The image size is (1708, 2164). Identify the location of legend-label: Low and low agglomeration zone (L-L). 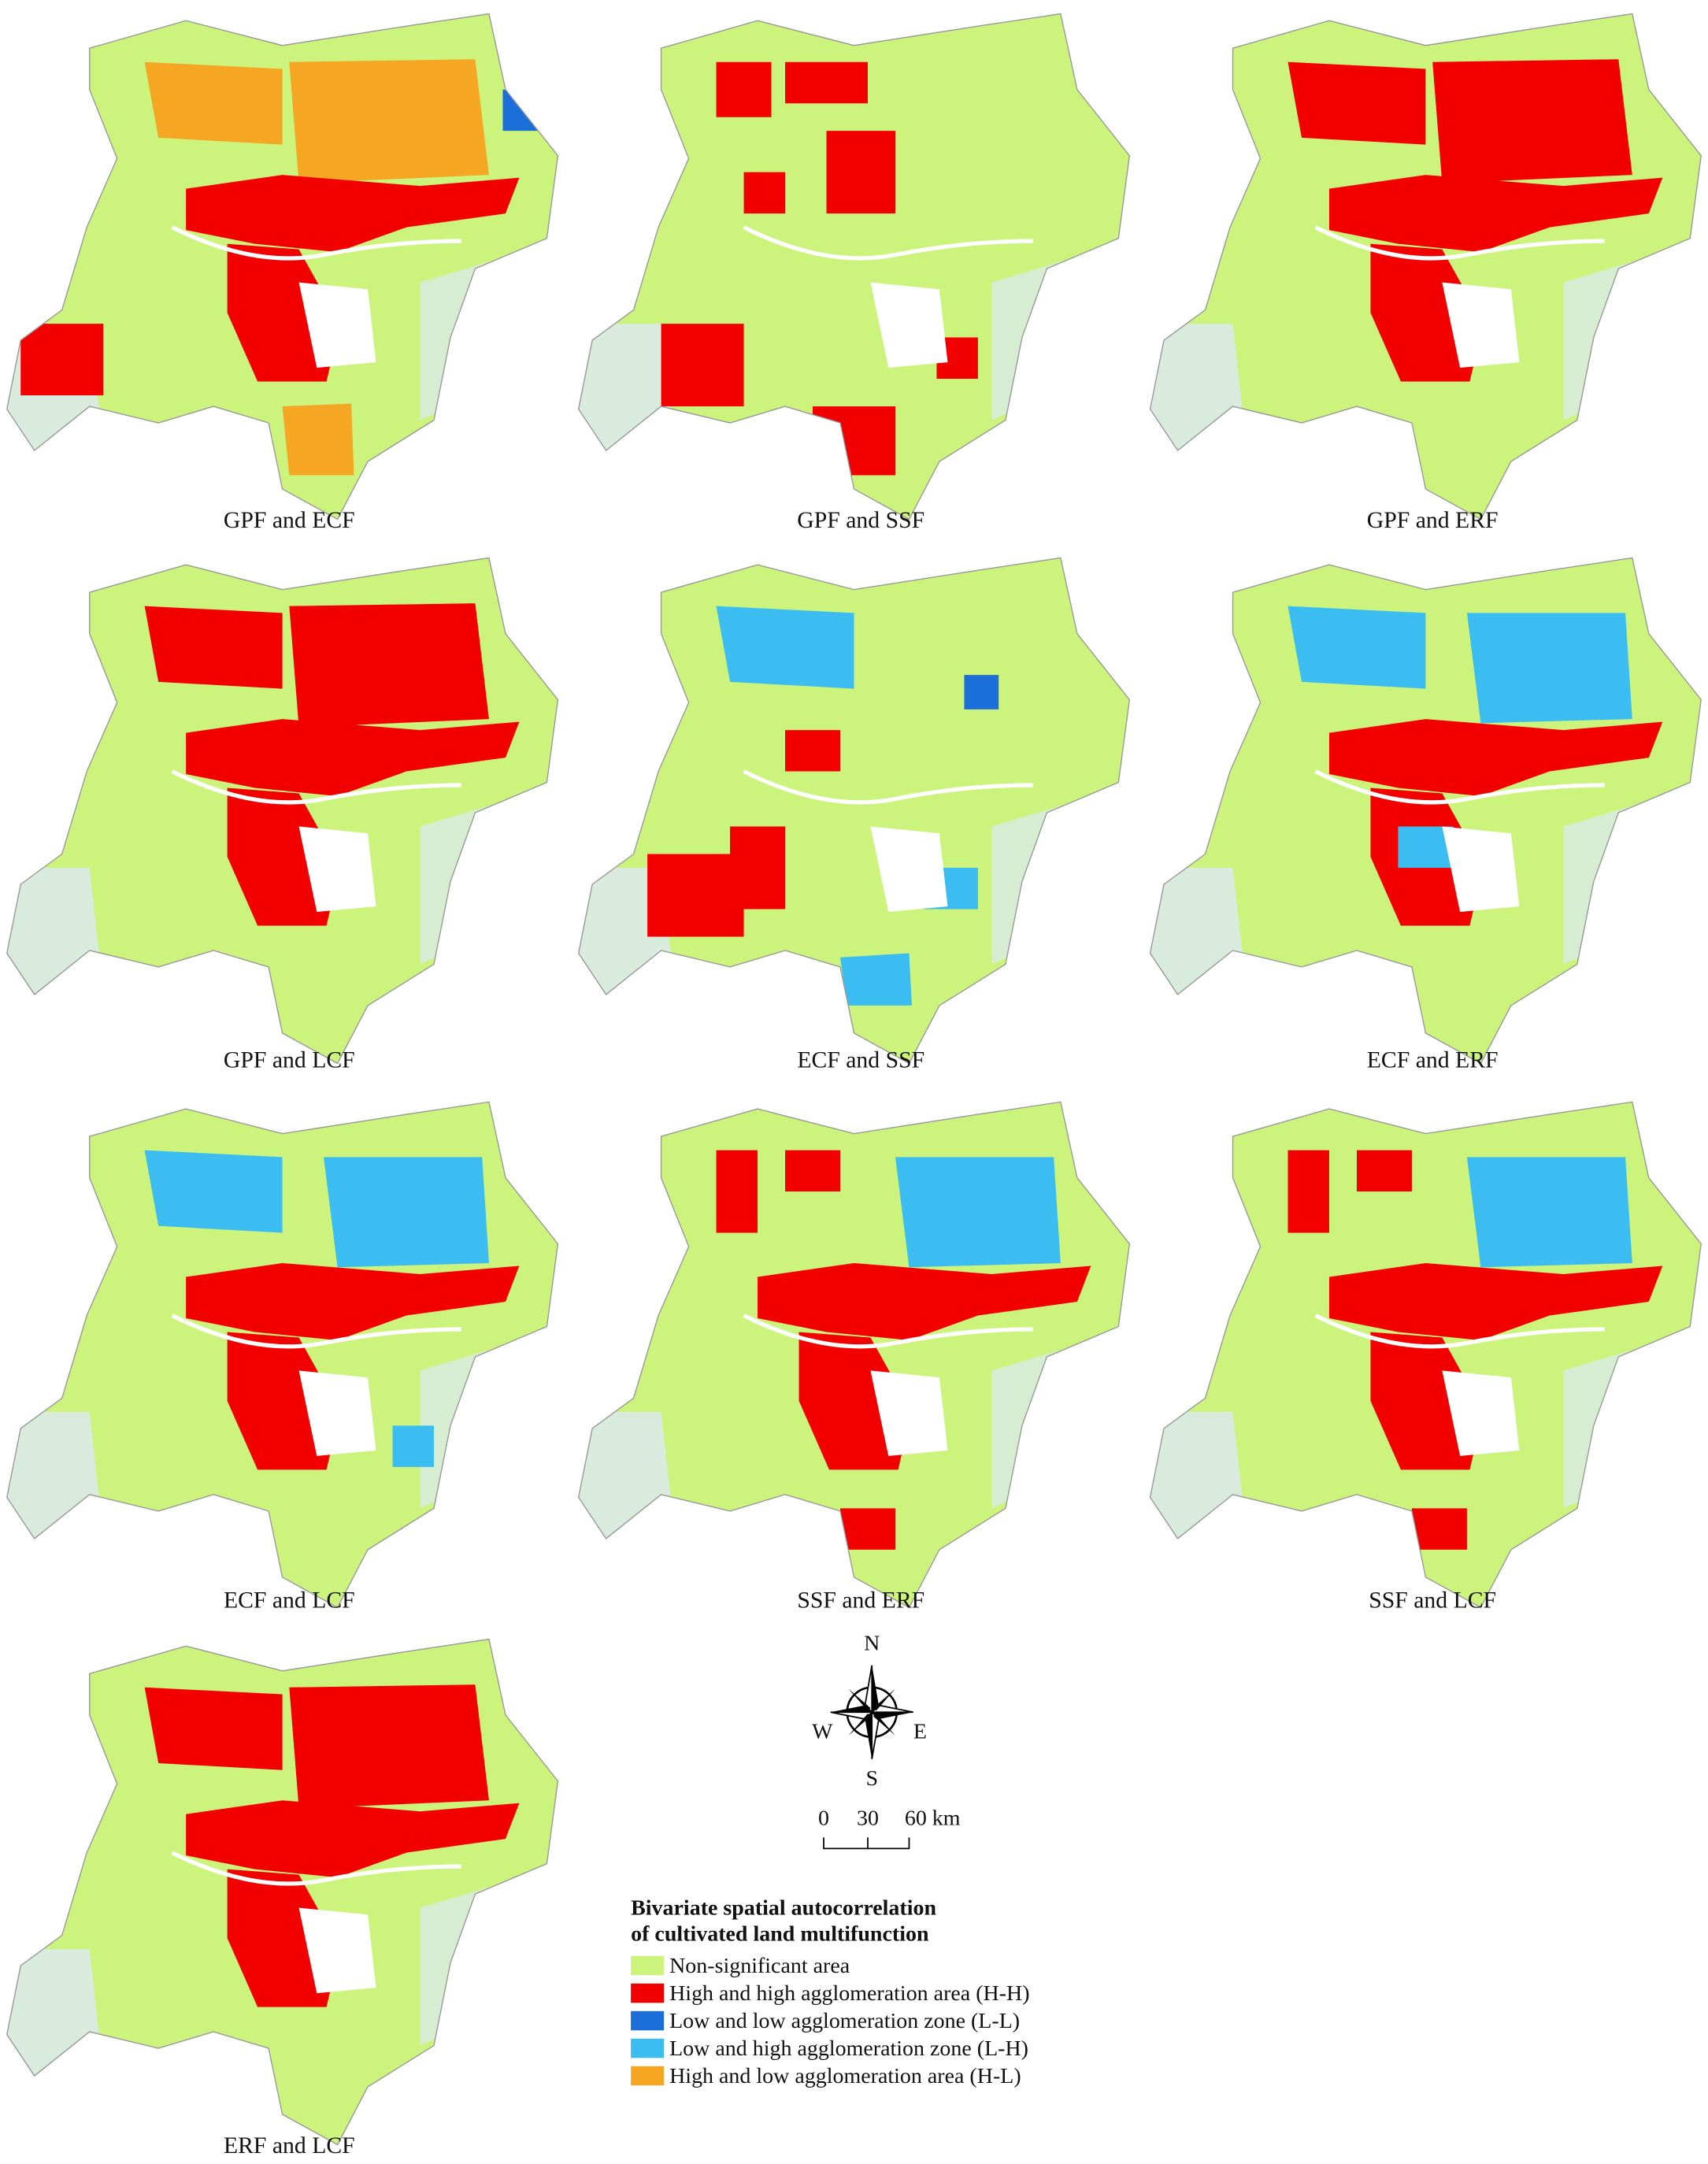
(844, 2021).